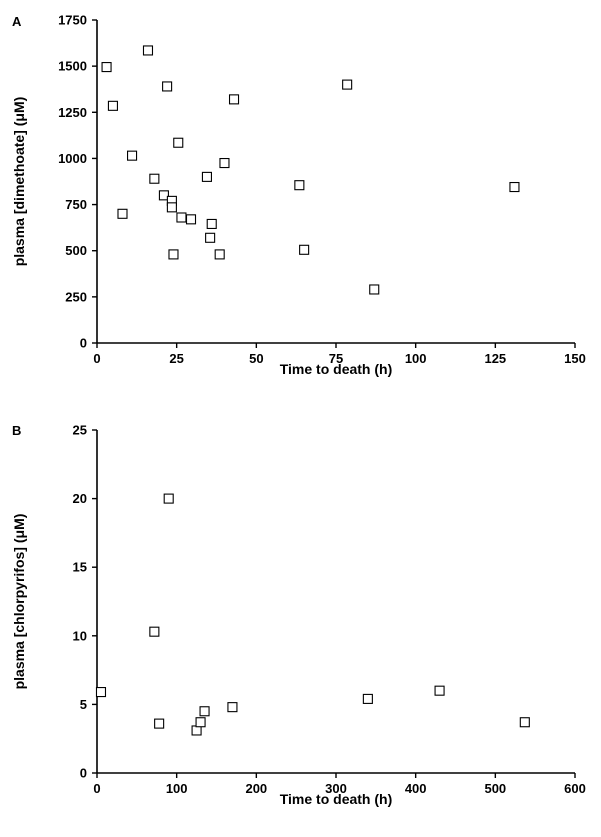 Image resolution: width=601 pixels, height=837 pixels. I want to click on y-tick-label: 1750, so click(72, 20).